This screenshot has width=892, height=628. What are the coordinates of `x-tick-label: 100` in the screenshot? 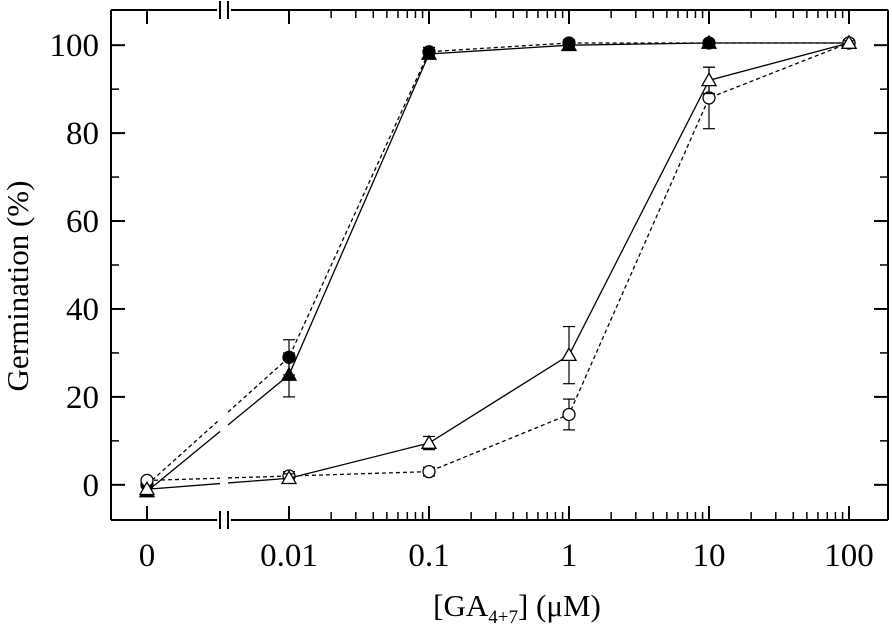 It's located at (849, 556).